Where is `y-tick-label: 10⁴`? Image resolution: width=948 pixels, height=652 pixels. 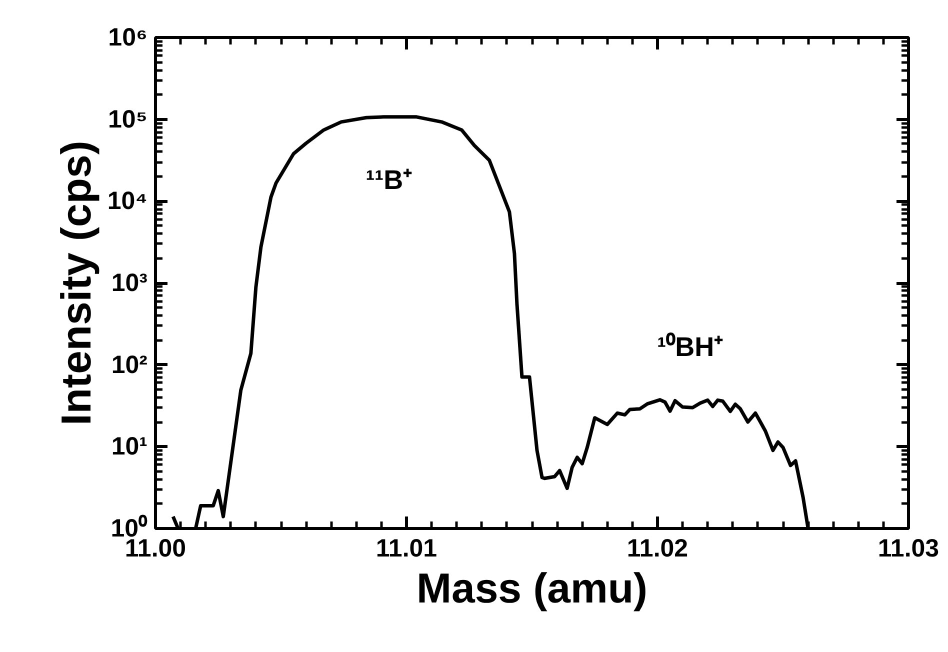
y-tick-label: 10⁴ is located at coordinates (127, 201).